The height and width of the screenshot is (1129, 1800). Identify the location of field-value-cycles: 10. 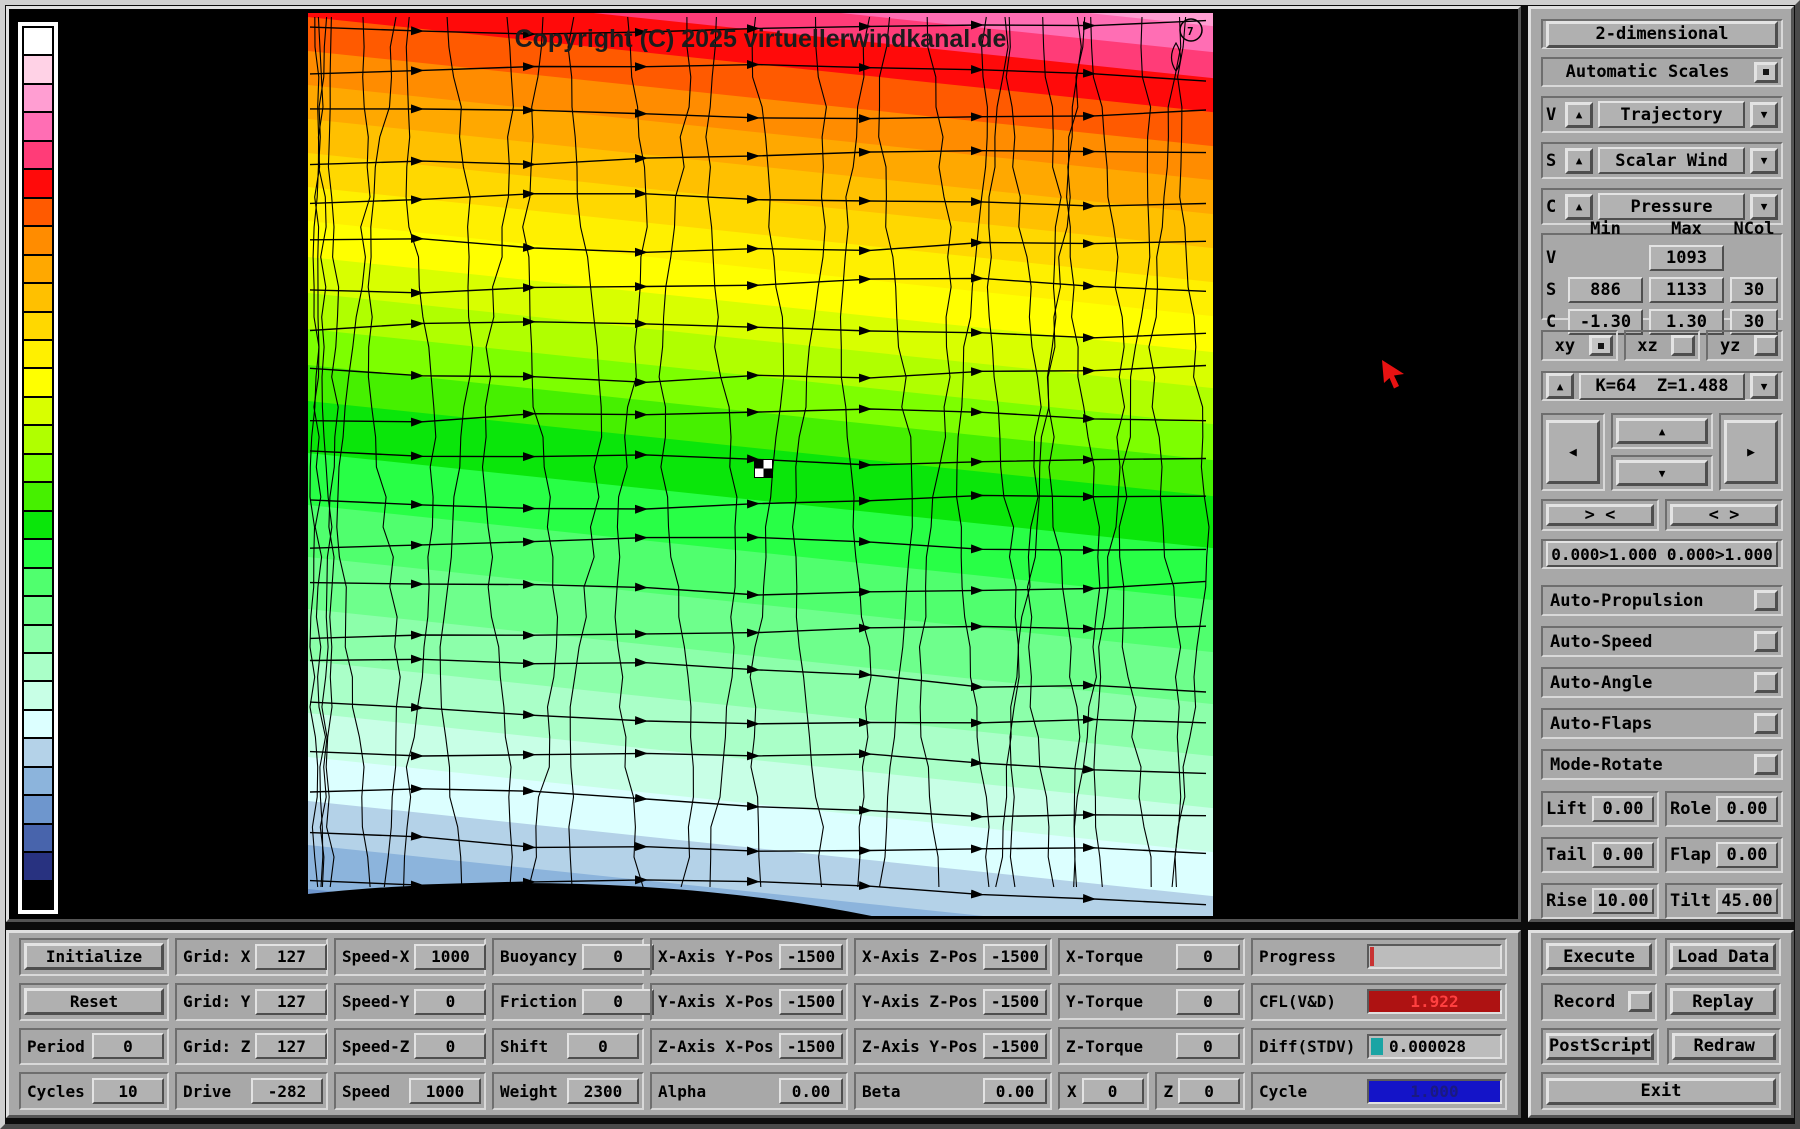
(128, 1091).